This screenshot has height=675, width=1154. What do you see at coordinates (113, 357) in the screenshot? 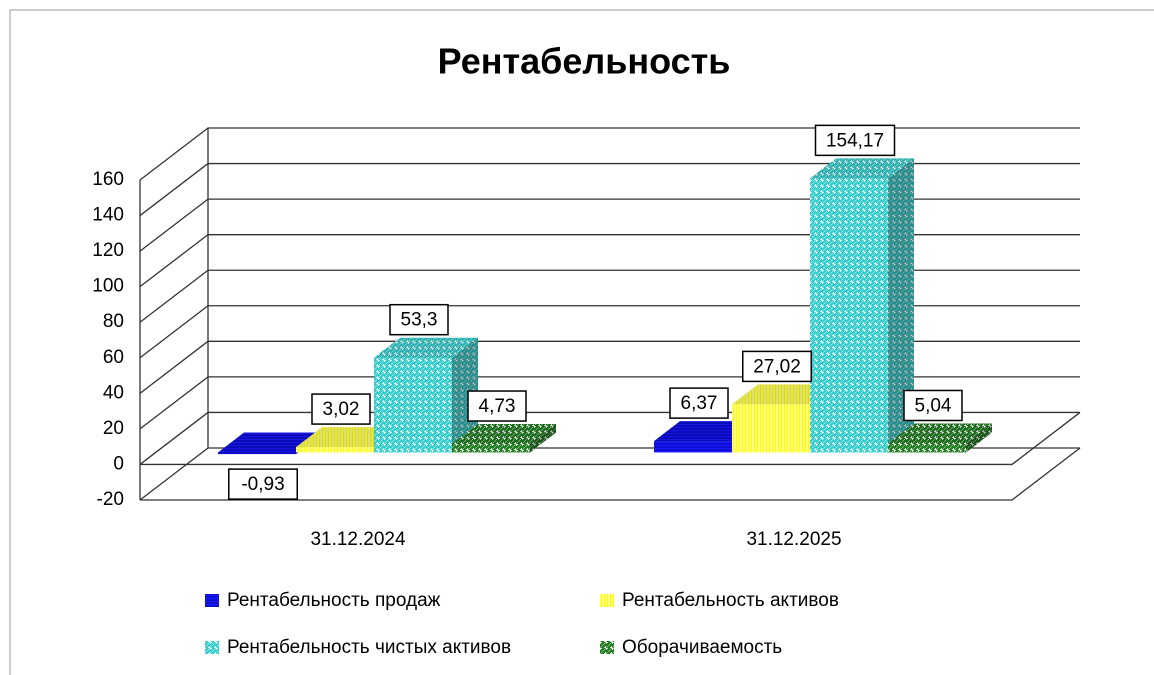
I see `y-tick-label: 60` at bounding box center [113, 357].